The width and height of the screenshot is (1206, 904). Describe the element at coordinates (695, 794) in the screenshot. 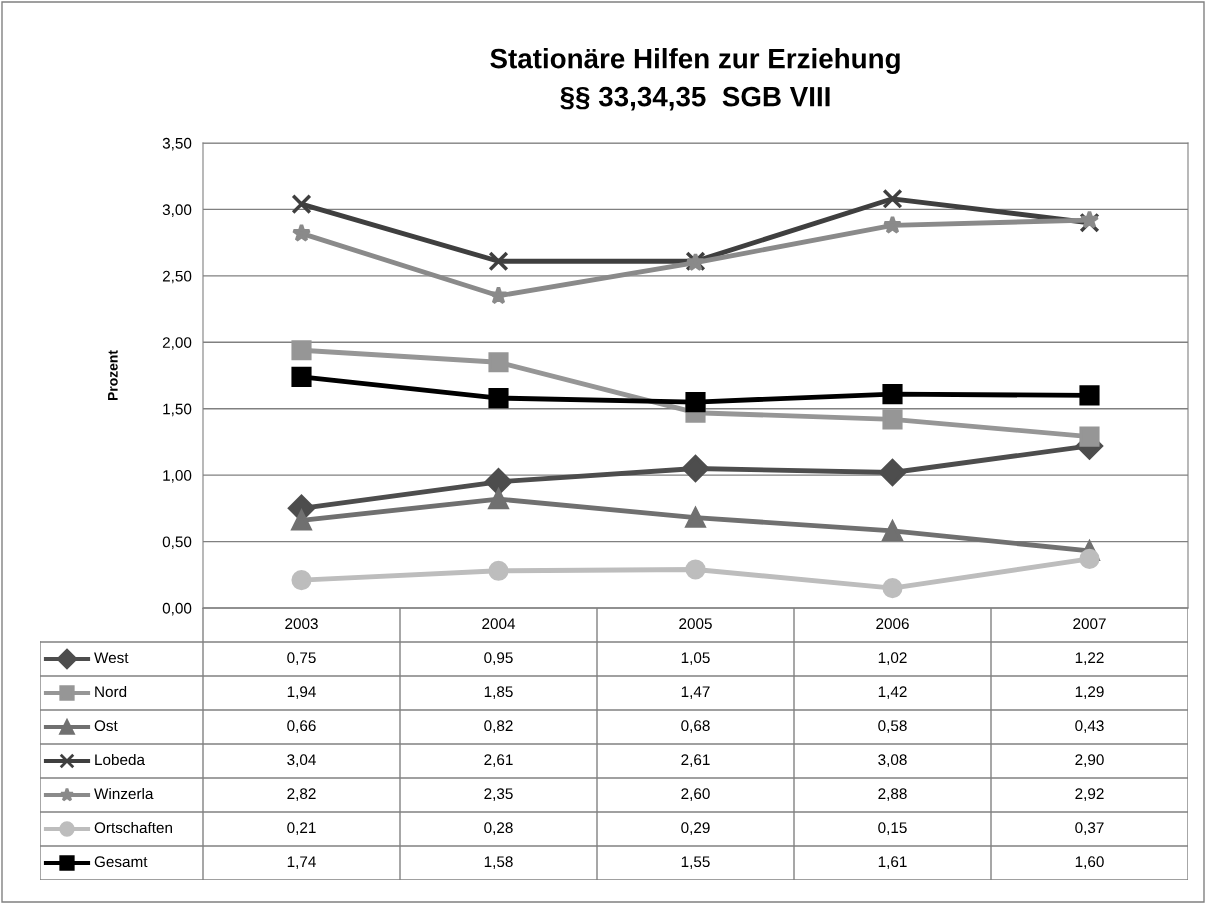

I see `data-label: 2,60` at that location.